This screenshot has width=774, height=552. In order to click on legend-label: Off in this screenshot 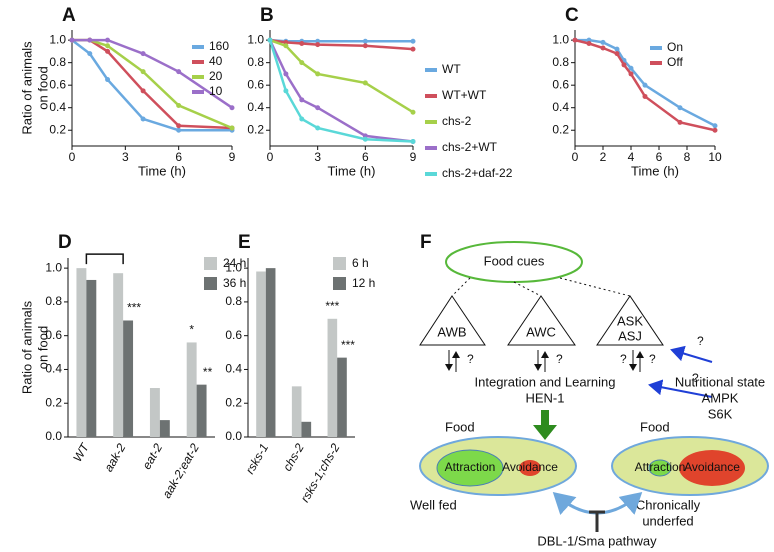, I will do `click(675, 62)`.